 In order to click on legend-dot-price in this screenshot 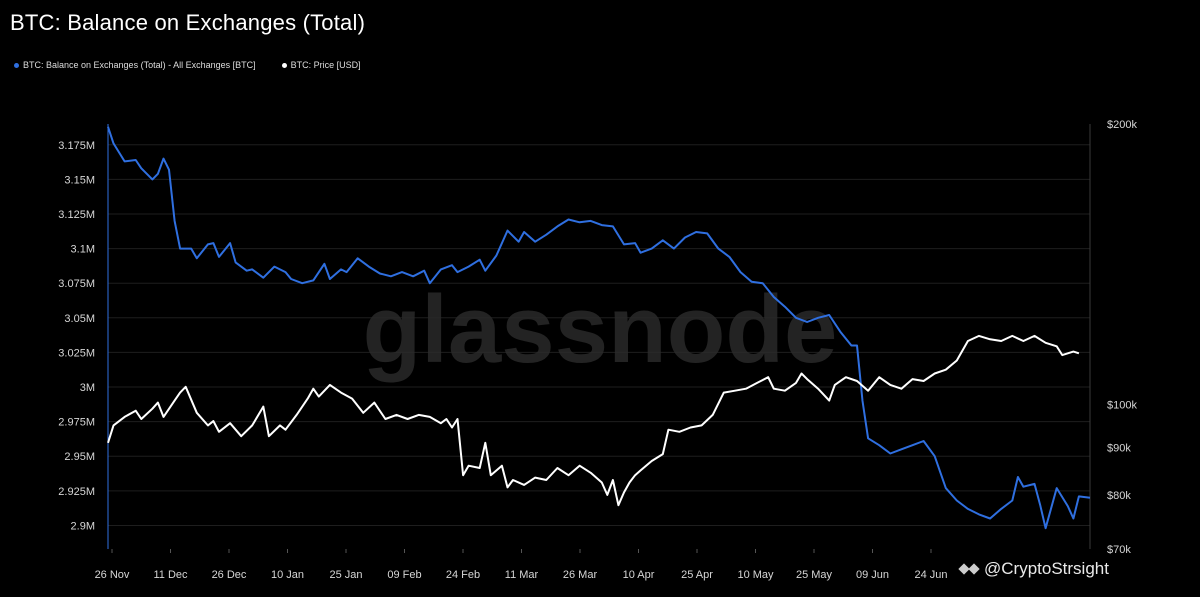, I will do `click(284, 65)`.